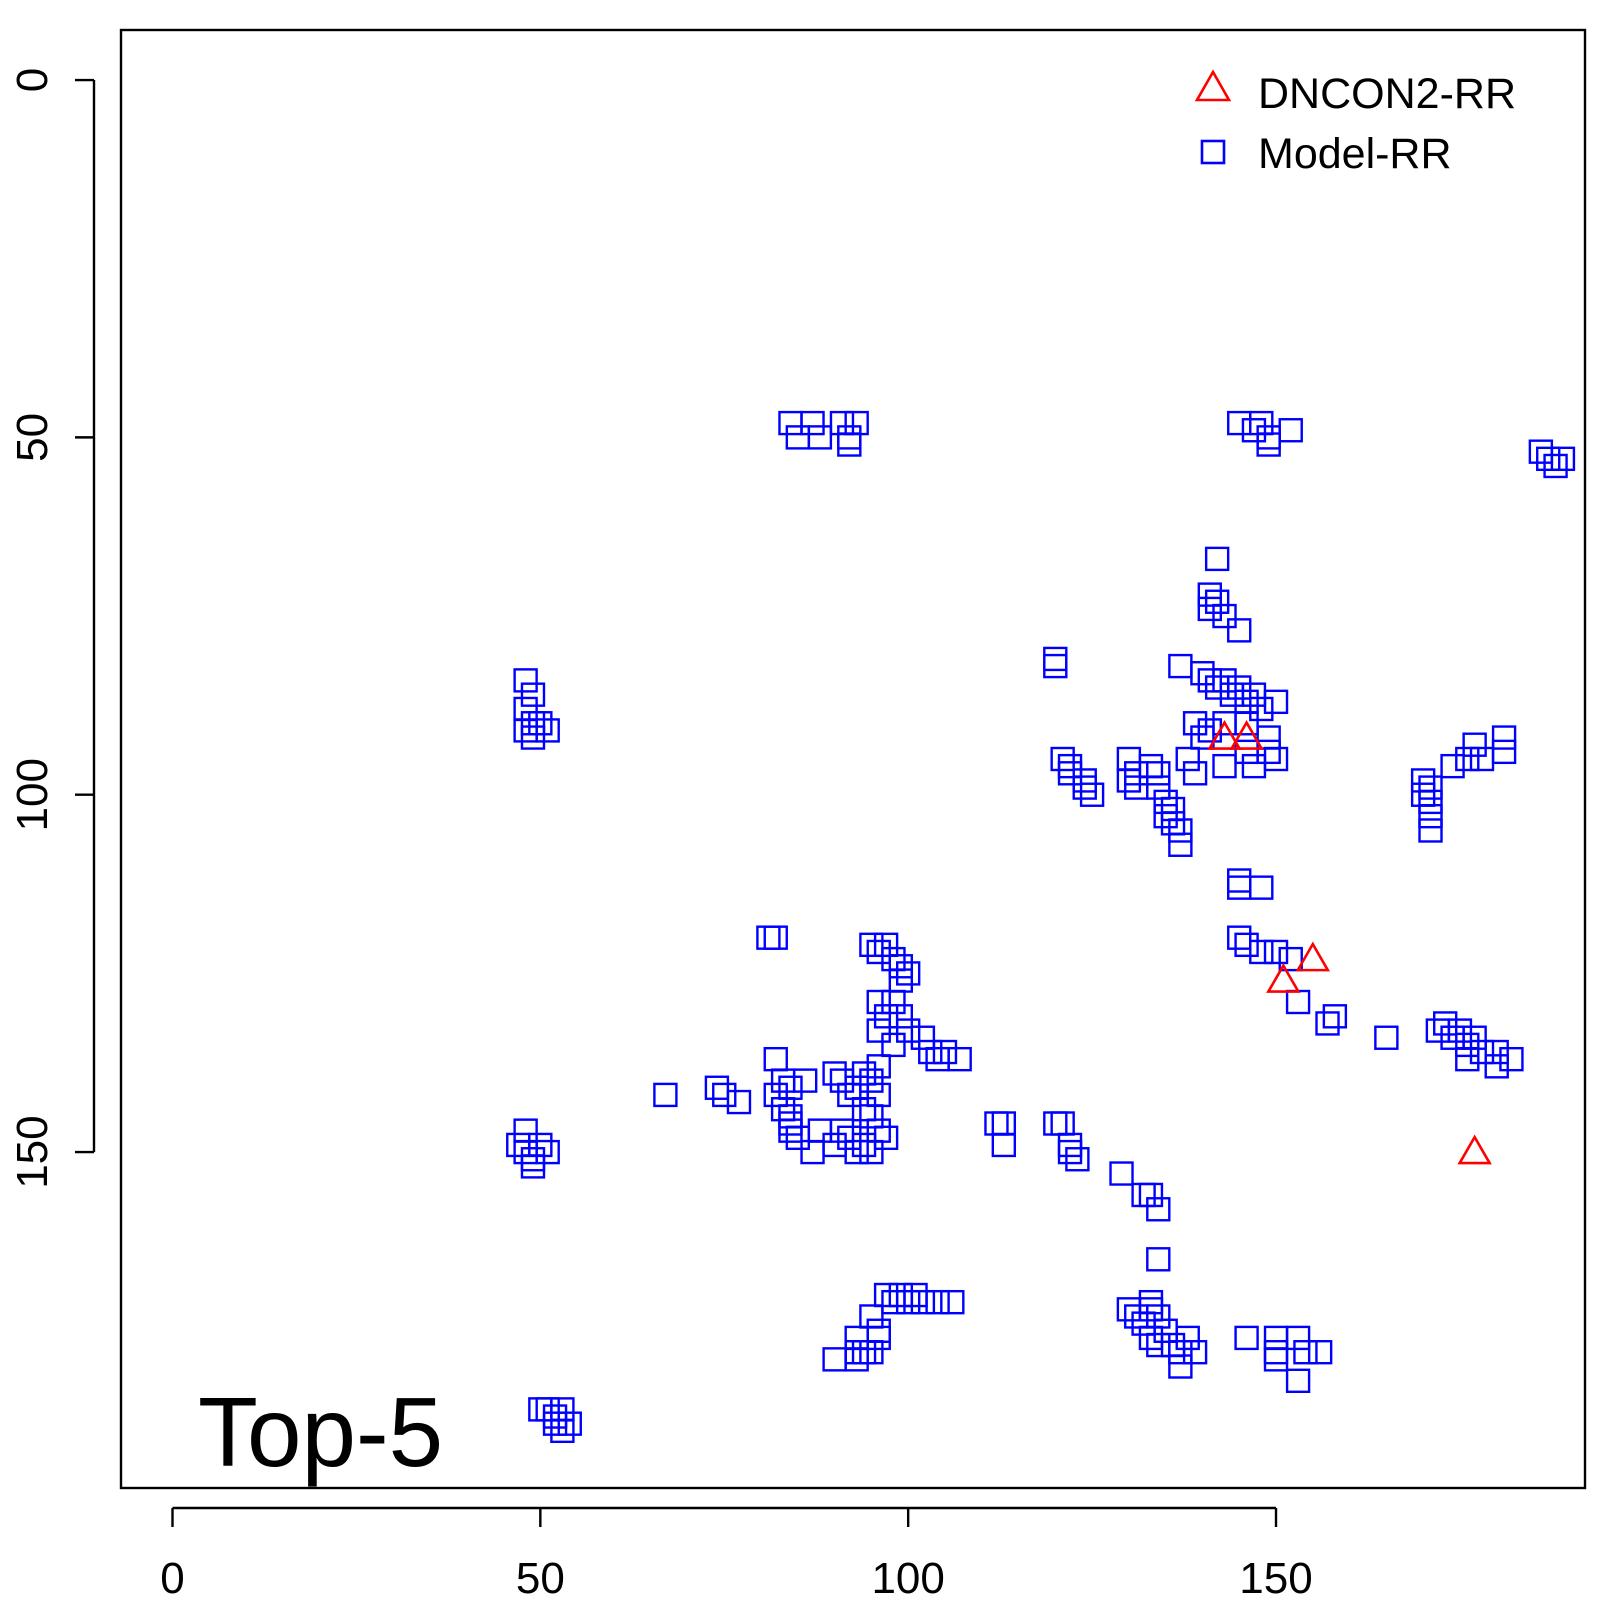 The width and height of the screenshot is (1600, 1600). What do you see at coordinates (540, 1577) in the screenshot?
I see `x-tick-label: 50` at bounding box center [540, 1577].